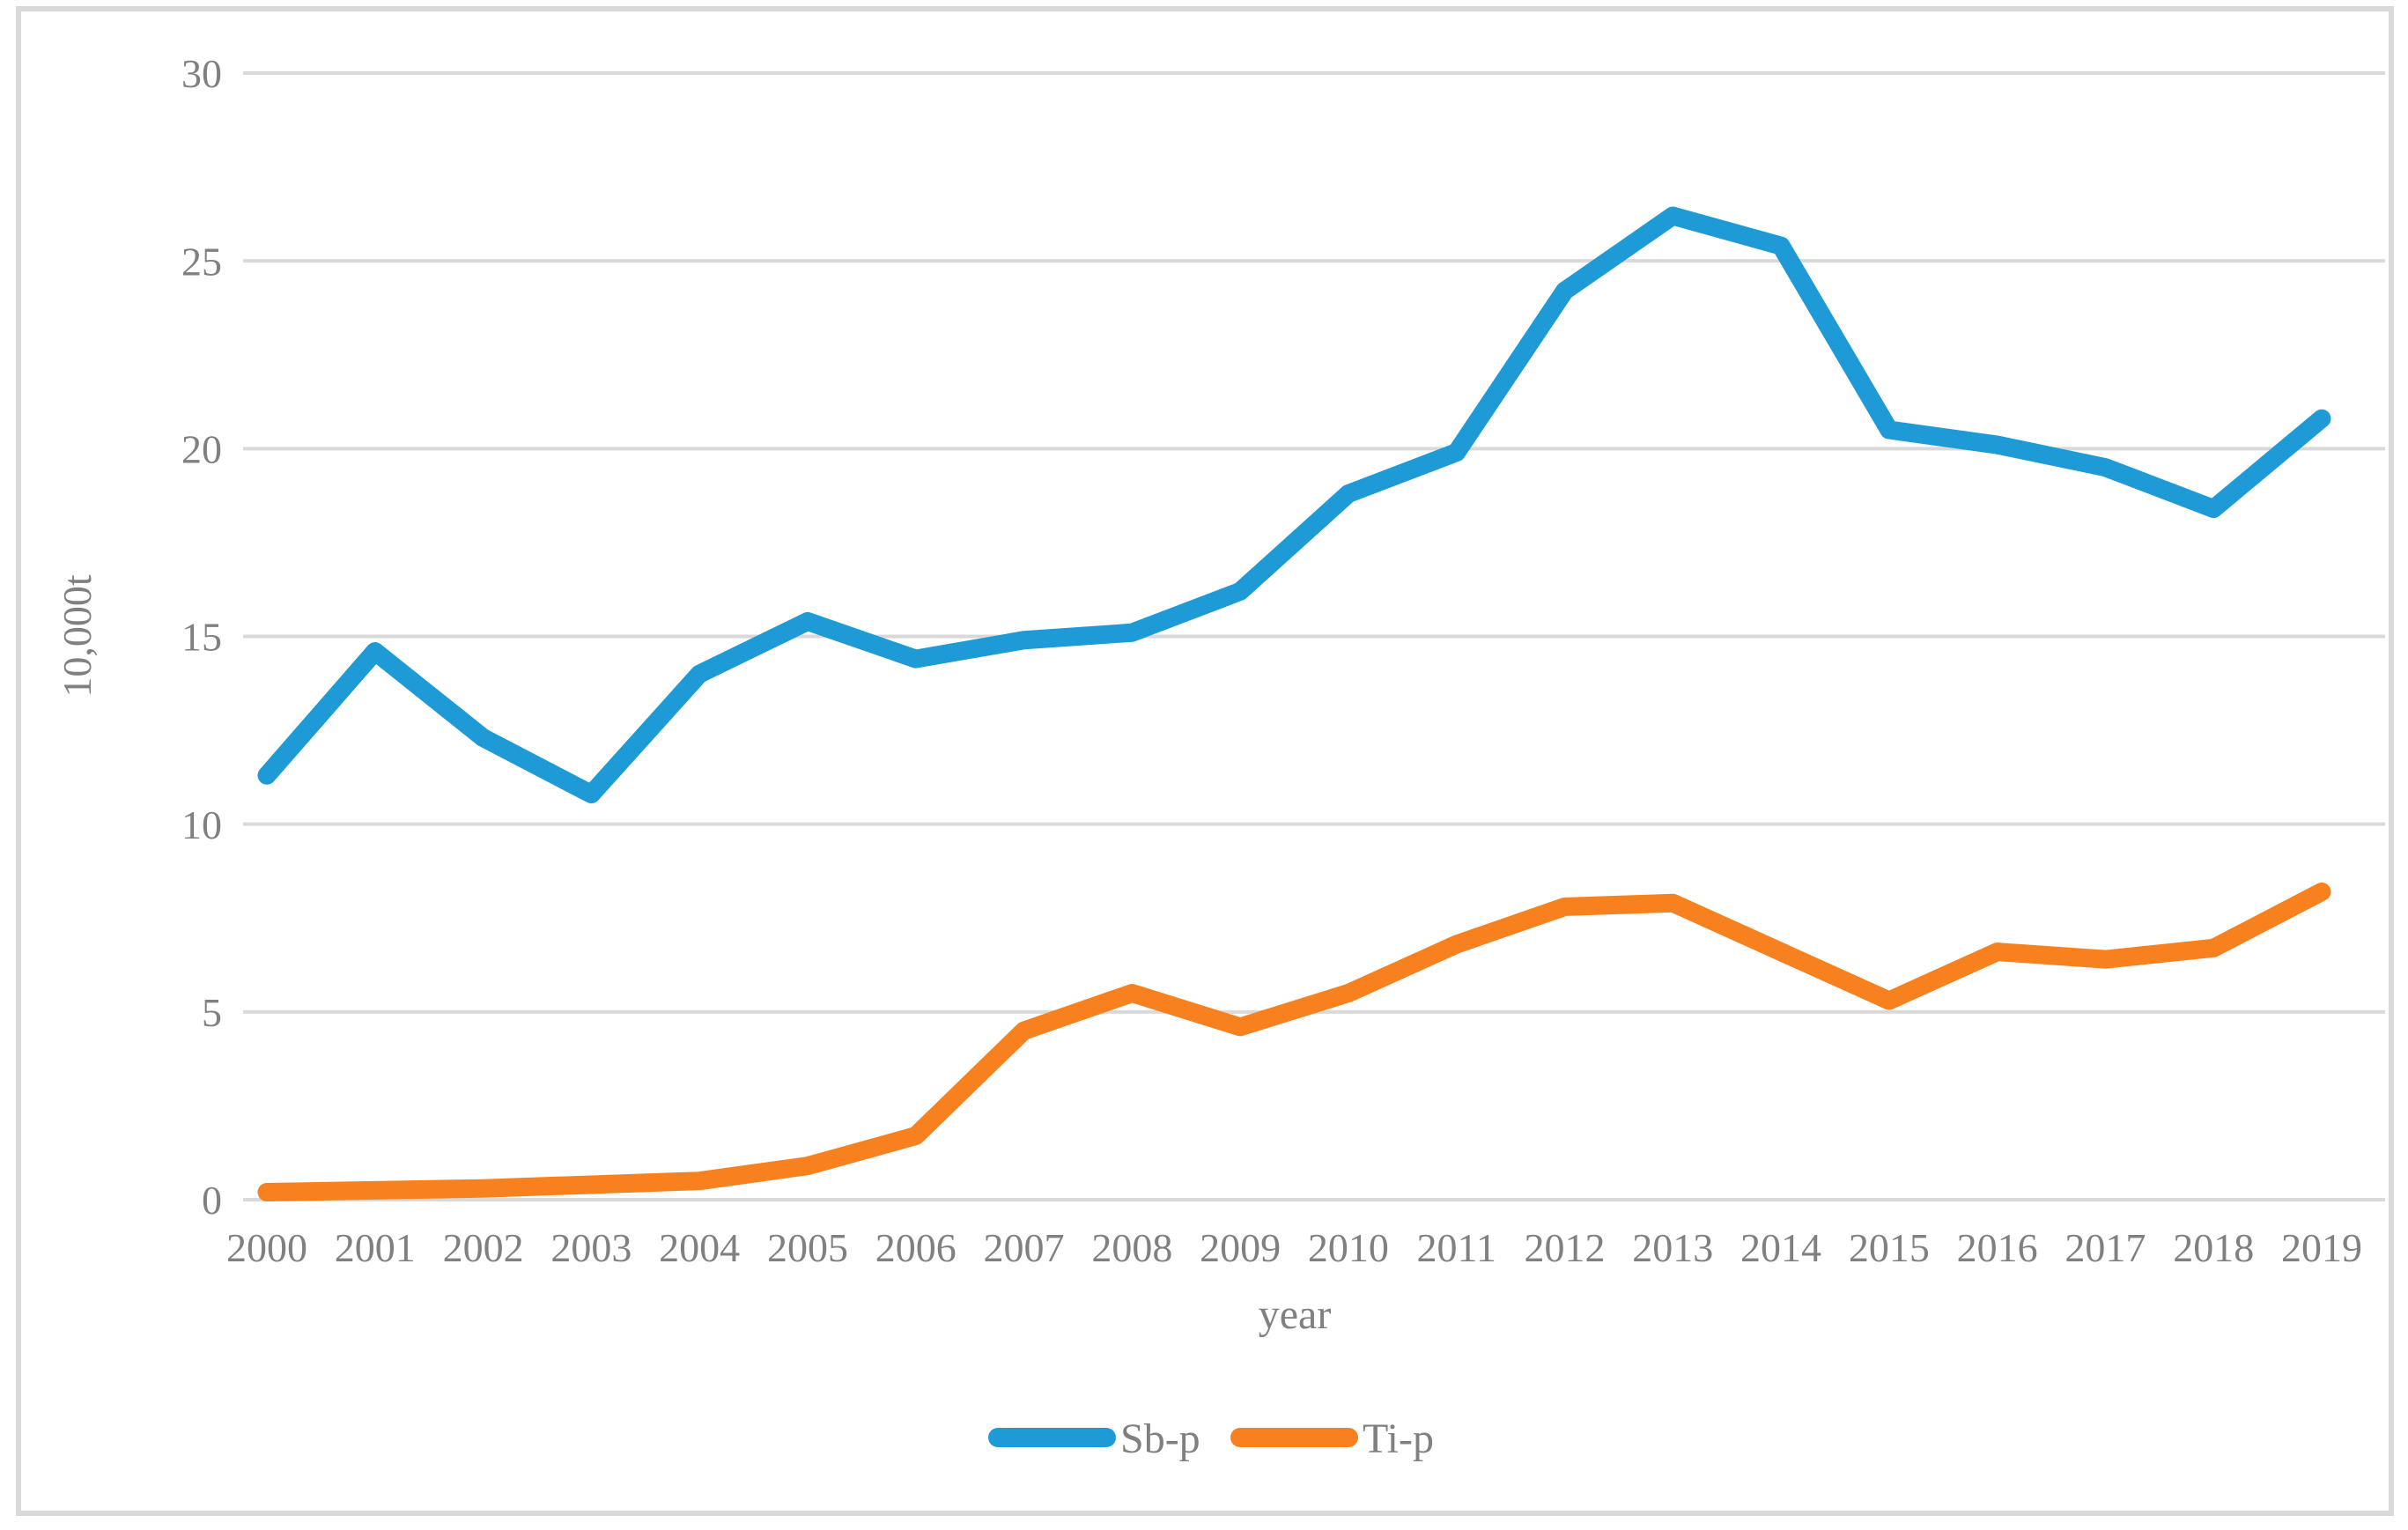 The width and height of the screenshot is (2408, 1530). Describe the element at coordinates (1456, 1247) in the screenshot. I see `x-tick-label-2011: 2011` at that location.